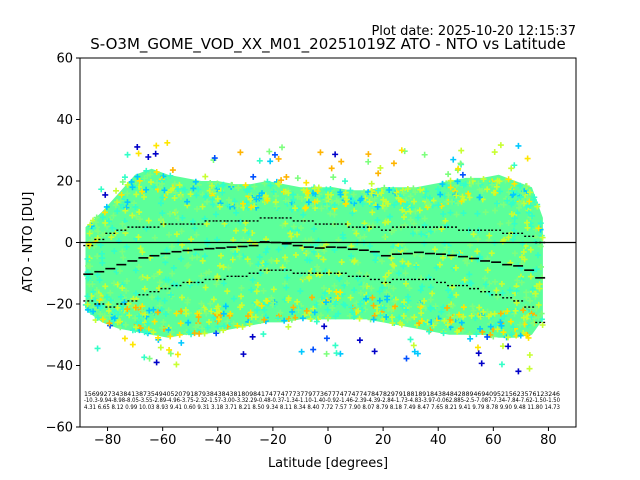 The width and height of the screenshot is (640, 480). Describe the element at coordinates (328, 463) in the screenshot. I see `x-axis-label: Latitude [degrees]` at that location.